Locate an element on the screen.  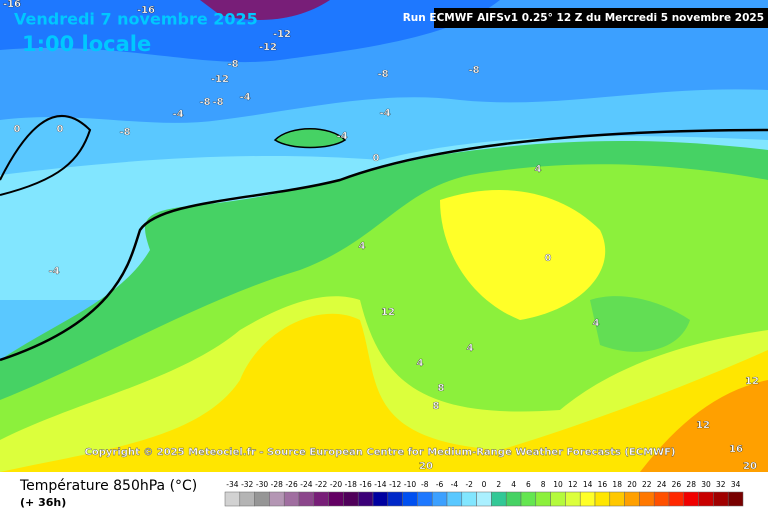
legend-tick-label: -18 is located at coordinates (351, 484).